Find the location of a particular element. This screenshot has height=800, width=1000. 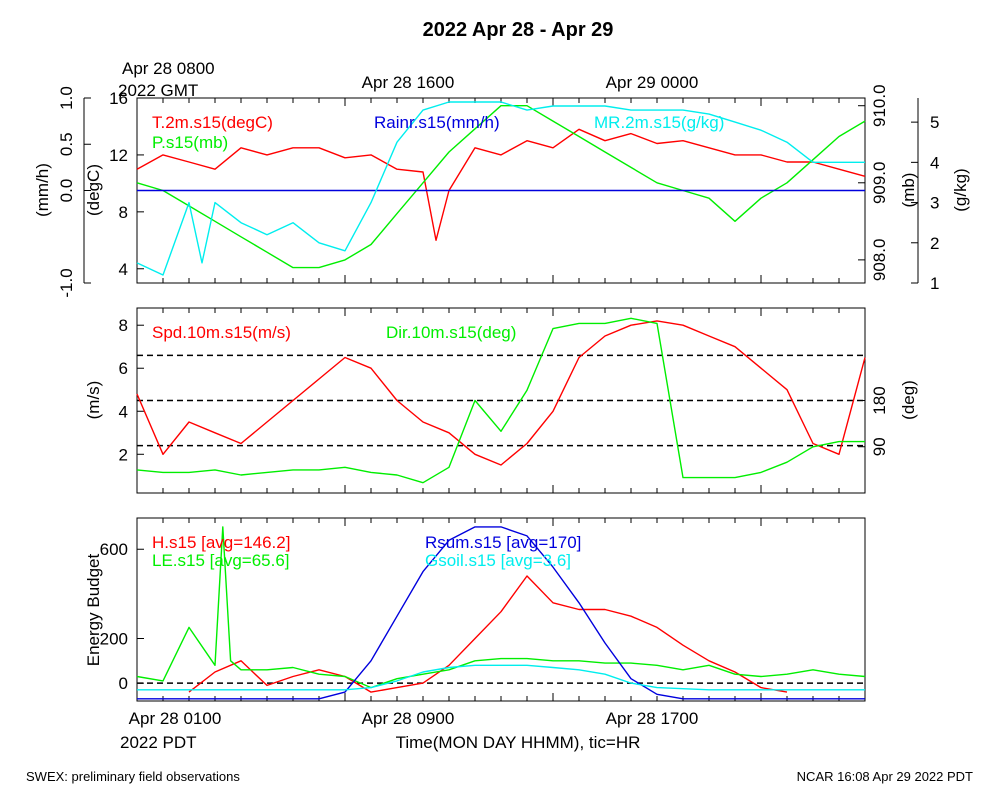

y-tick-label: 16 is located at coordinates (118, 98).